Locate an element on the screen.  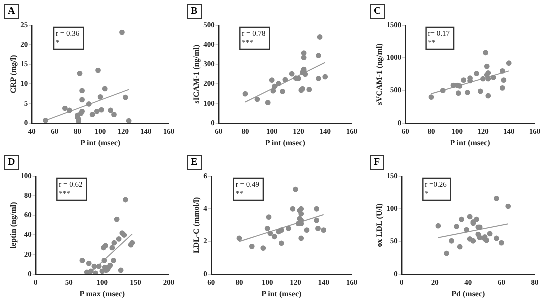
y-axis-title: LDL-C (mmol/l) is located at coordinates (196, 225).